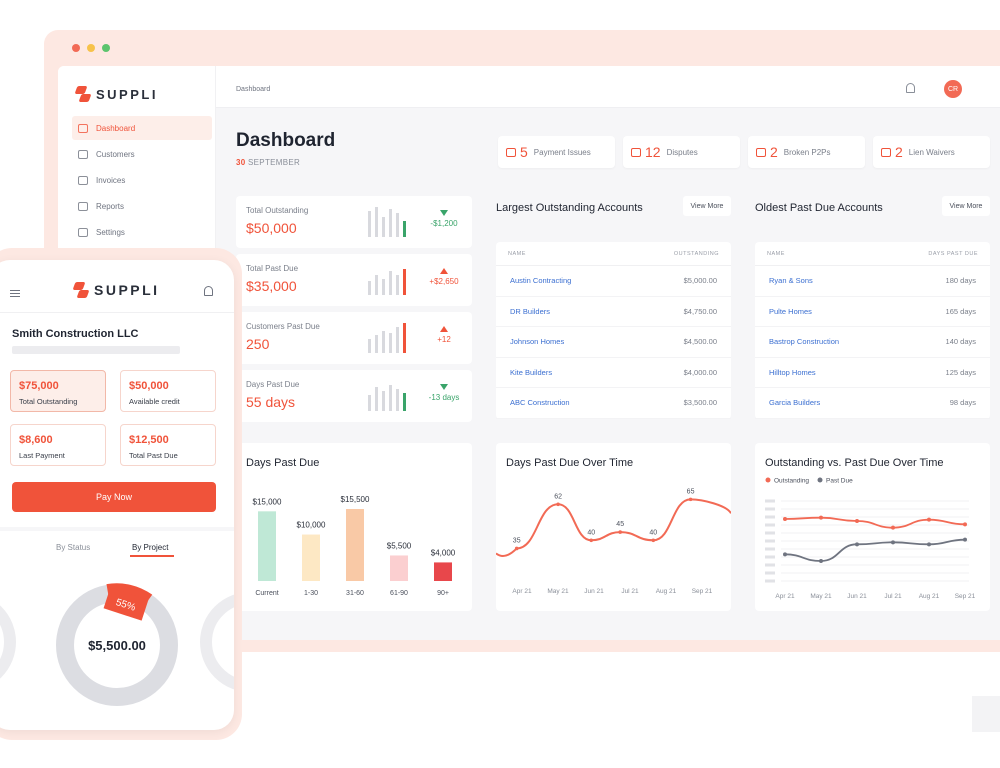 This screenshot has height=768, width=1000. Describe the element at coordinates (570, 463) in the screenshot. I see `chart-title: Days Past Due Over Time` at that location.